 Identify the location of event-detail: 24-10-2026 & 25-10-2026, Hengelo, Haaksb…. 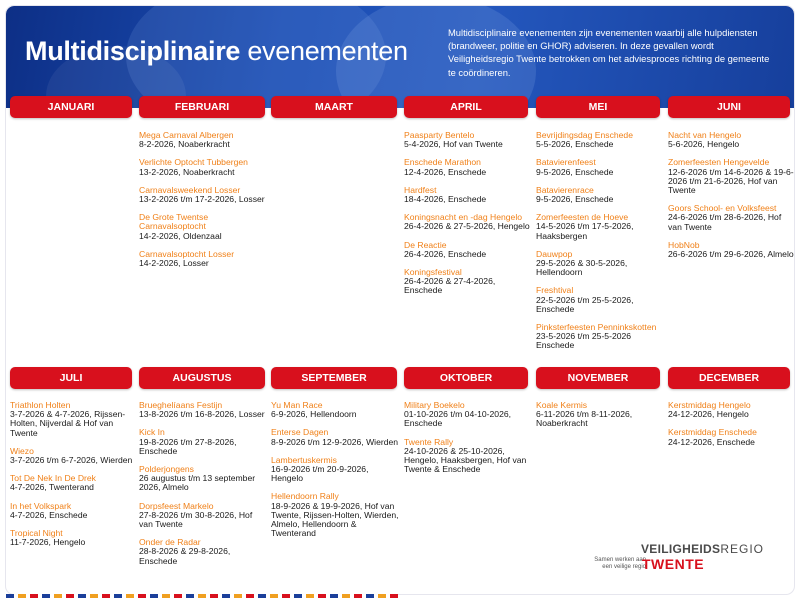
(465, 460).